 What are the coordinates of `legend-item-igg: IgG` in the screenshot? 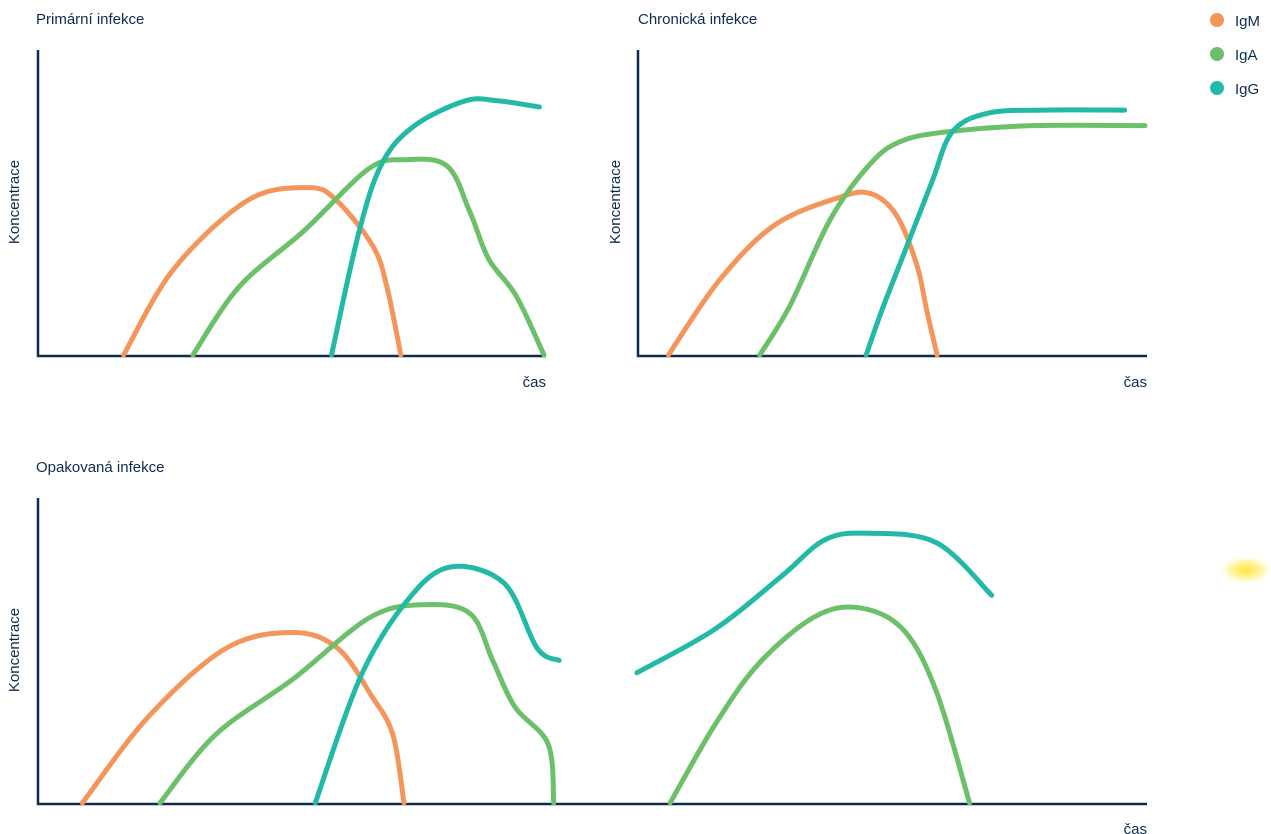 It's located at (1234, 89).